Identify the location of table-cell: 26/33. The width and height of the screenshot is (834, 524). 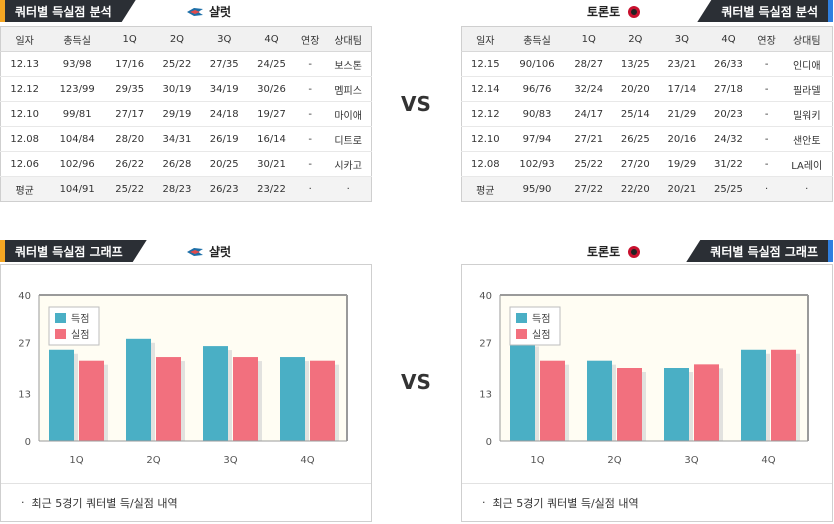
(728, 64).